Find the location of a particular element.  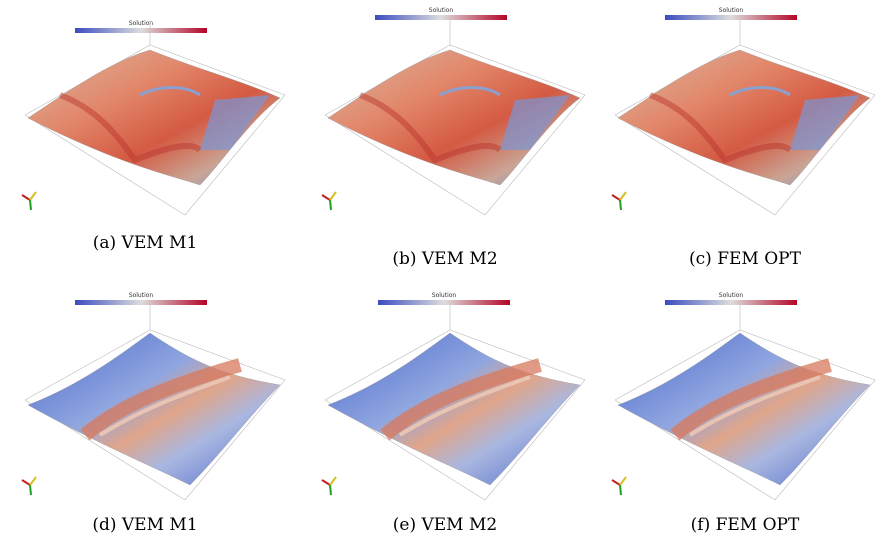

panel: Solution (e) VEM M2 is located at coordinates (453, 413).